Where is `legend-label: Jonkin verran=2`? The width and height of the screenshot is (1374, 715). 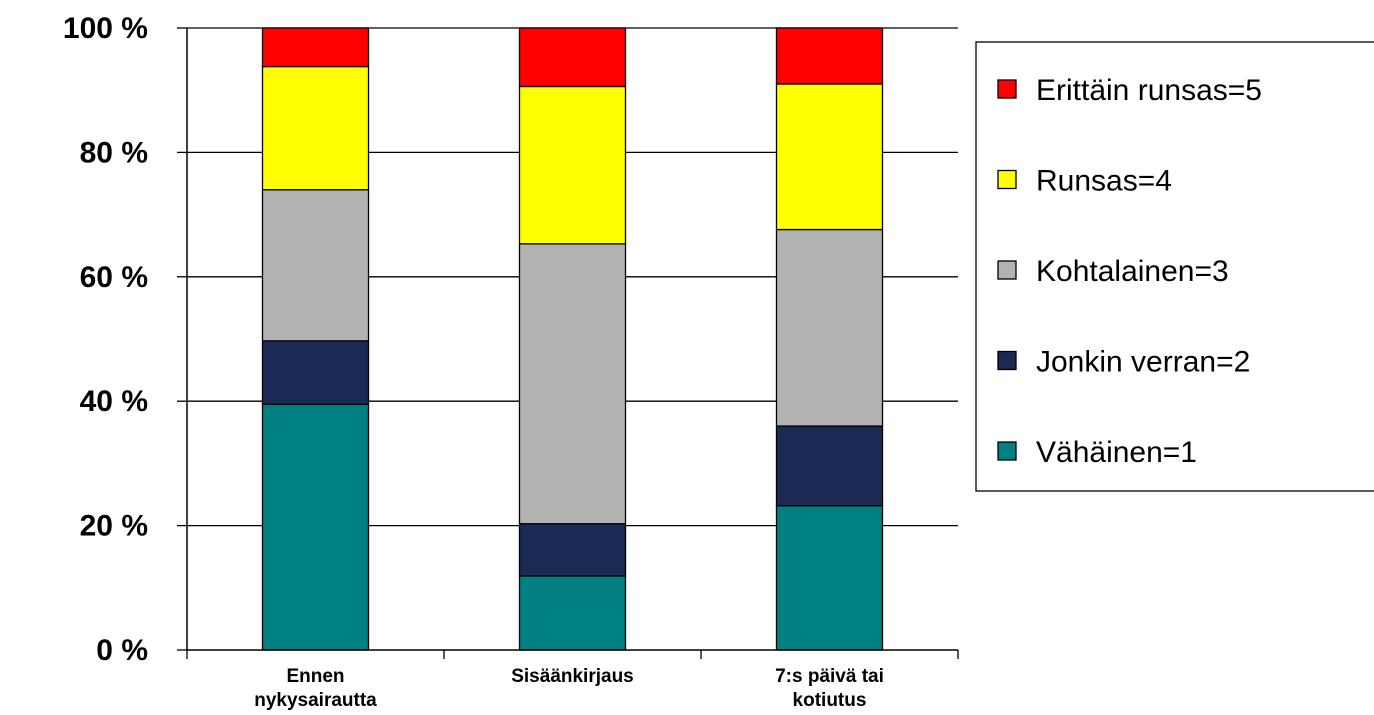 legend-label: Jonkin verran=2 is located at coordinates (1143, 362).